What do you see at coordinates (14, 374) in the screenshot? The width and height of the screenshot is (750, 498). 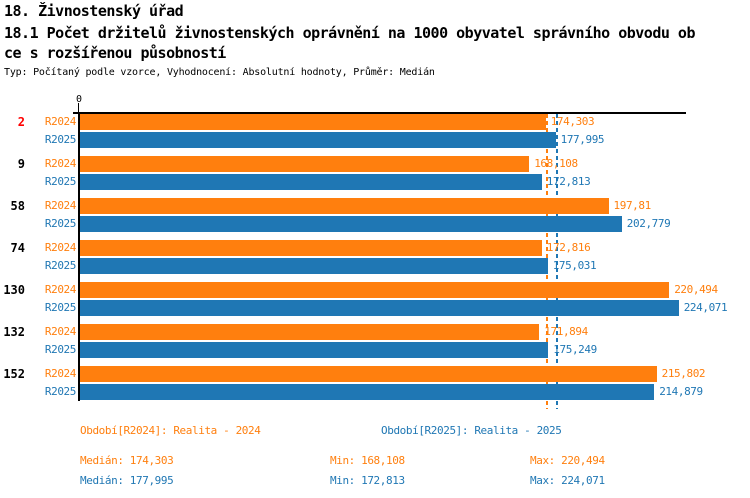 I see `category-label: 152` at bounding box center [14, 374].